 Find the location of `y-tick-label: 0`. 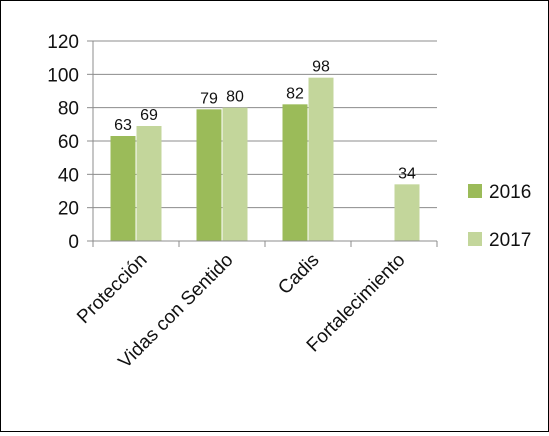

y-tick-label: 0 is located at coordinates (73, 242).